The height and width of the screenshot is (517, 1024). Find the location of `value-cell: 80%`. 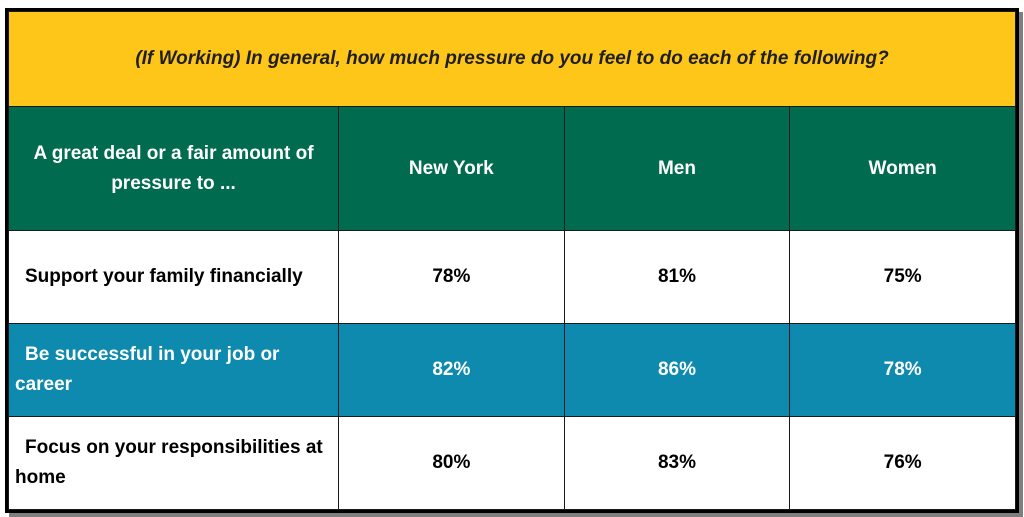

value-cell: 80% is located at coordinates (451, 463).